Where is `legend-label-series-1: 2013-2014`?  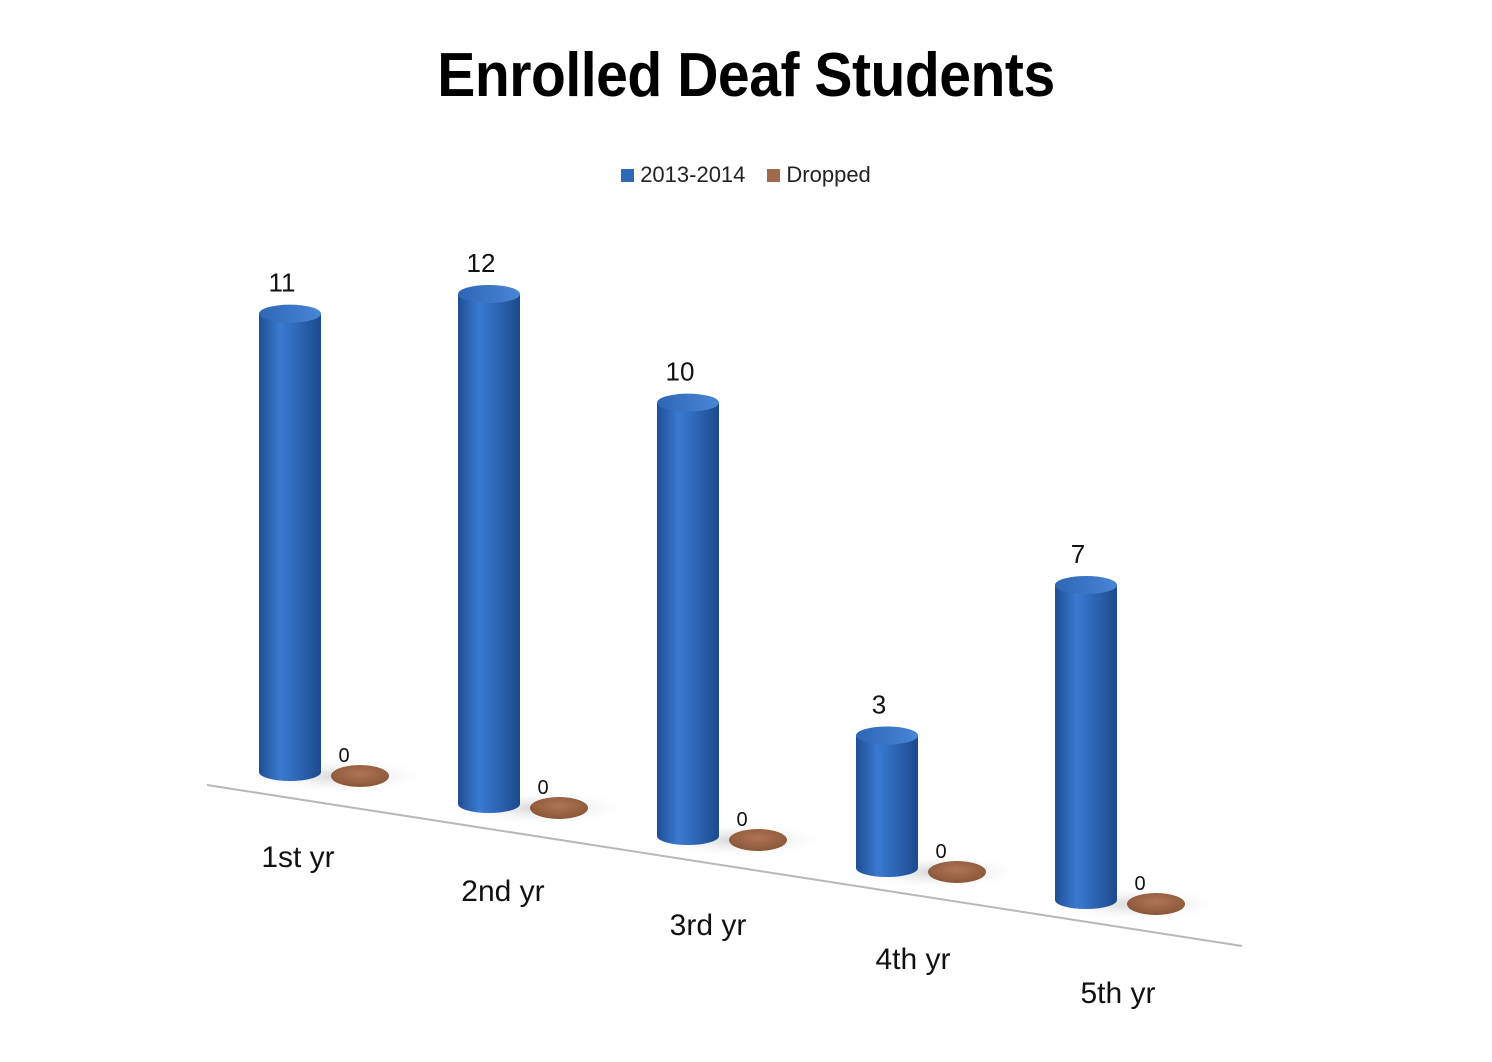 legend-label-series-1: 2013-2014 is located at coordinates (693, 174).